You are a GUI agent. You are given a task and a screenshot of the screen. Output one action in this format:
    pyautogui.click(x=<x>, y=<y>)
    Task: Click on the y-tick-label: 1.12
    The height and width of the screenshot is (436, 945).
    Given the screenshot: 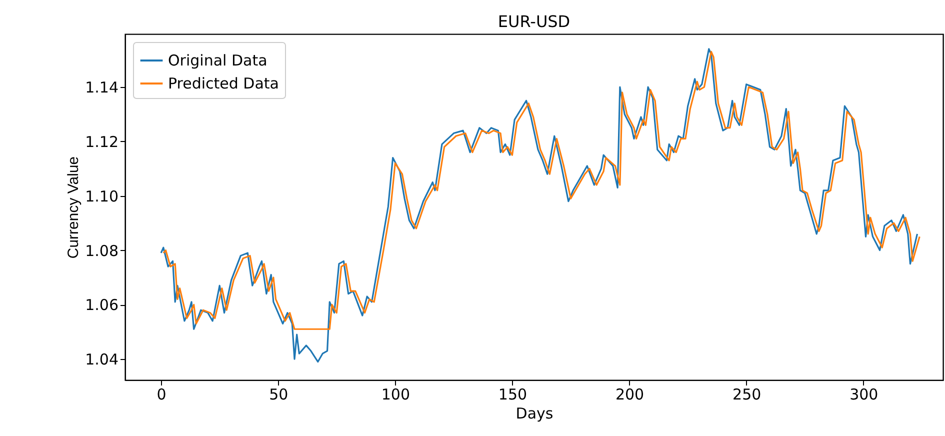 What is the action you would take?
    pyautogui.click(x=101, y=141)
    